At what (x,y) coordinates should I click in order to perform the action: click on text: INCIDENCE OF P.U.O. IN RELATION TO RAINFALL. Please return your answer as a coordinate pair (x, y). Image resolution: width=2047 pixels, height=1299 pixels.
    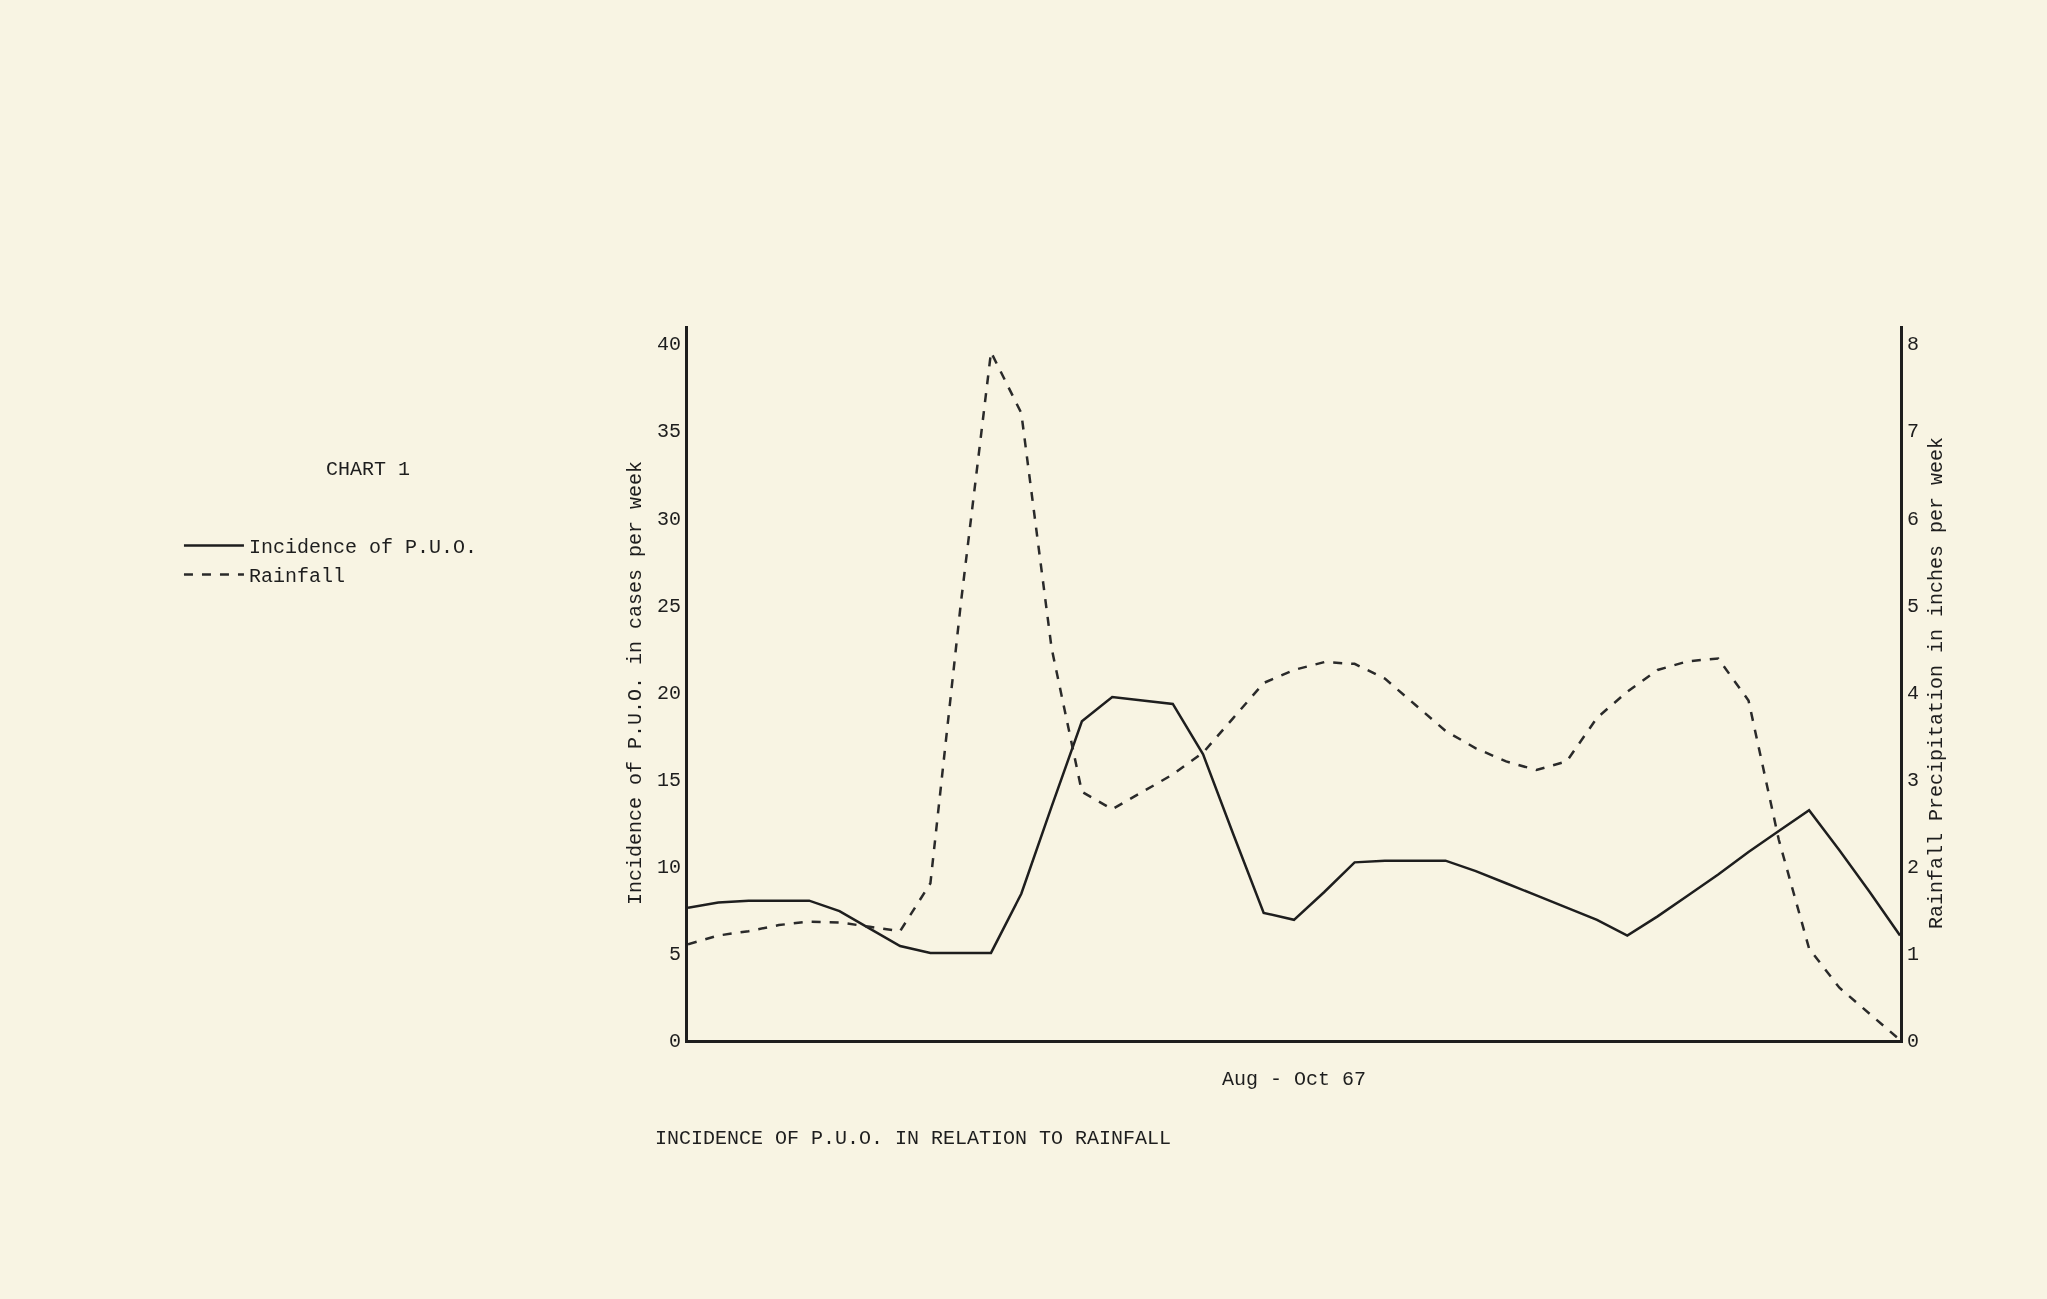
    Looking at the image, I should click on (913, 1138).